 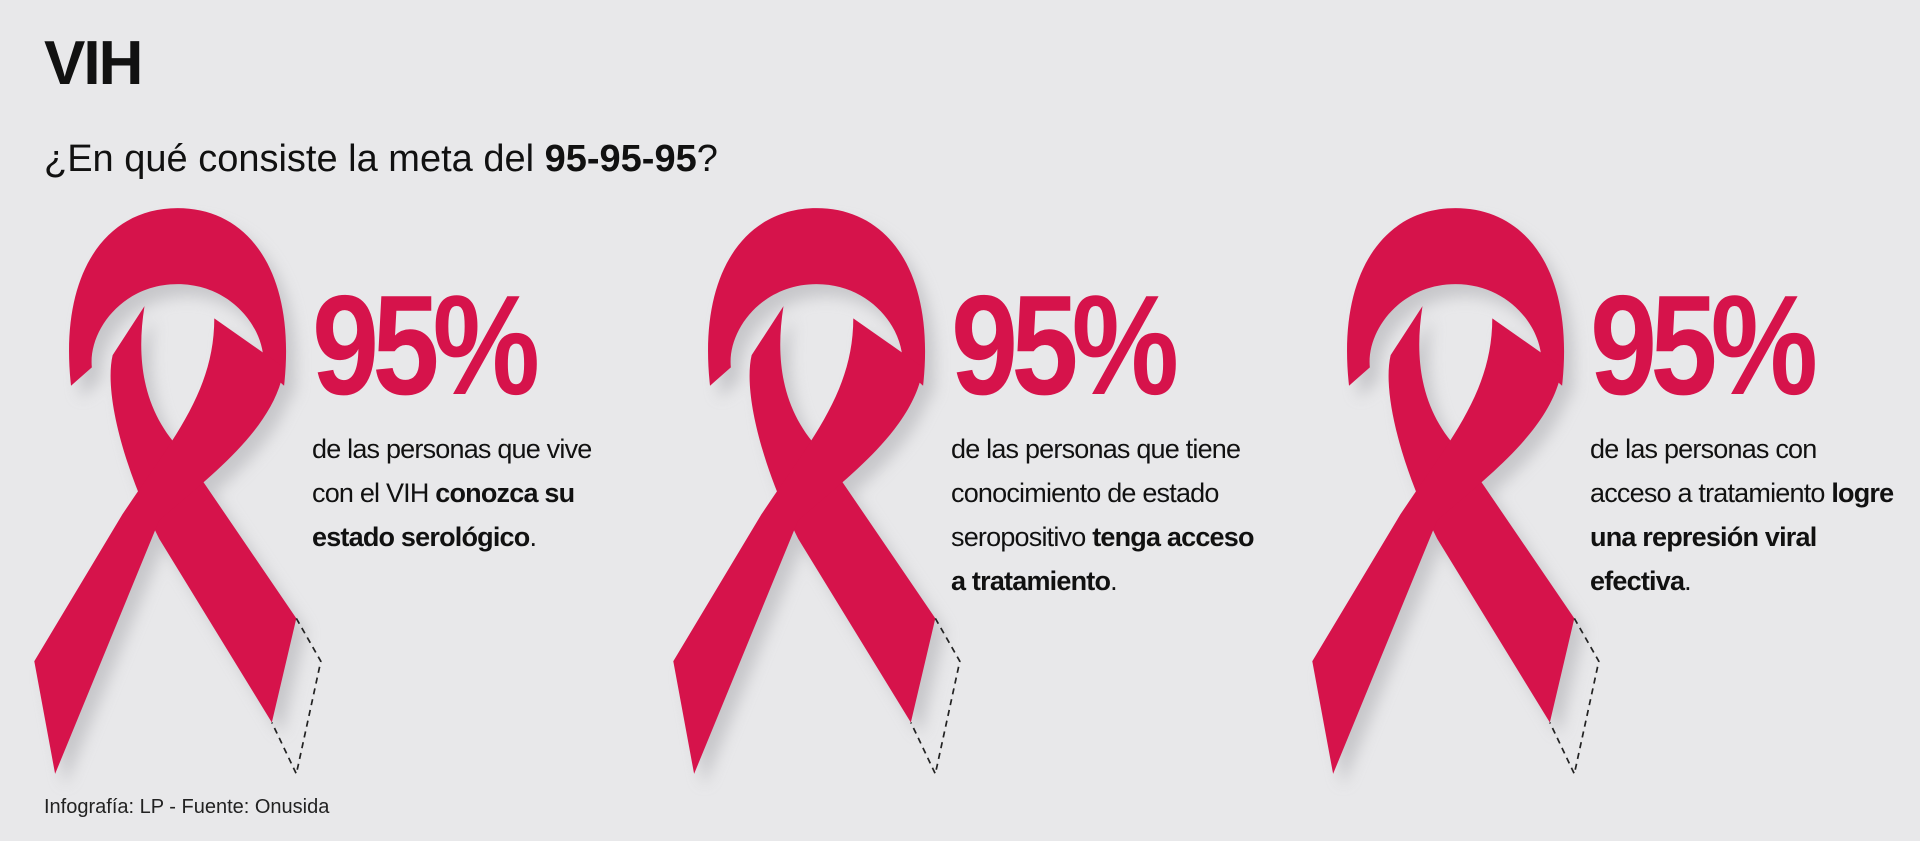 I want to click on subtitle: ¿En qué consiste la meta del 95-95-95?, so click(x=381, y=159).